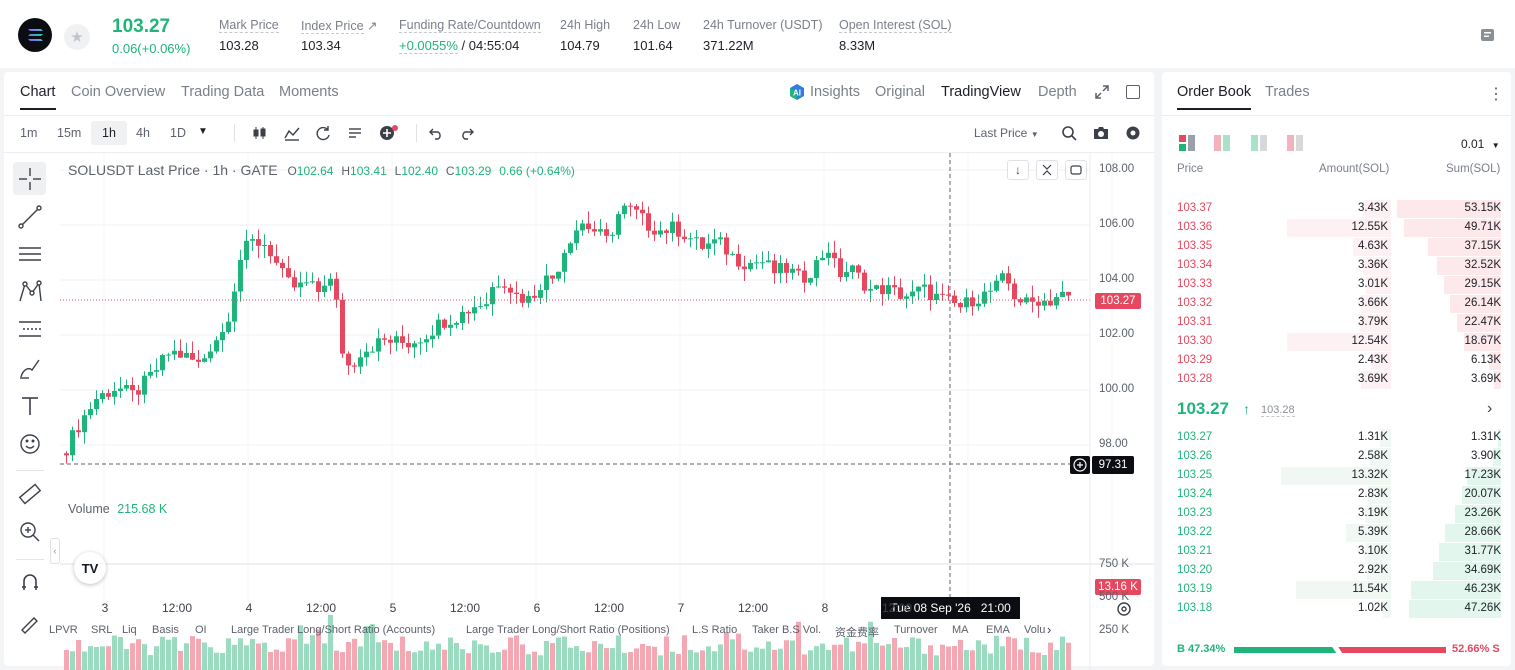 Image resolution: width=1515 pixels, height=670 pixels. What do you see at coordinates (1372, 532) in the screenshot?
I see `book-amount: 5.39K` at bounding box center [1372, 532].